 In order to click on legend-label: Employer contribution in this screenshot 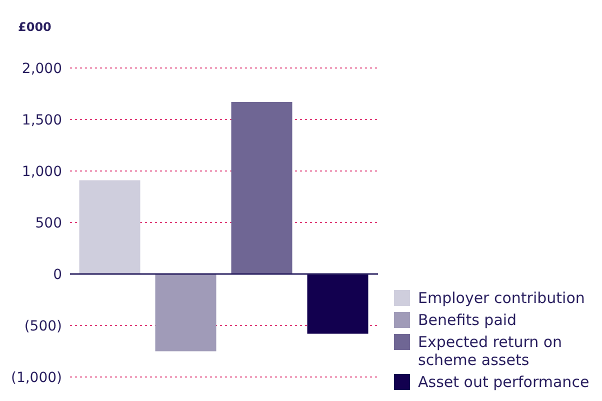, I will do `click(501, 298)`.